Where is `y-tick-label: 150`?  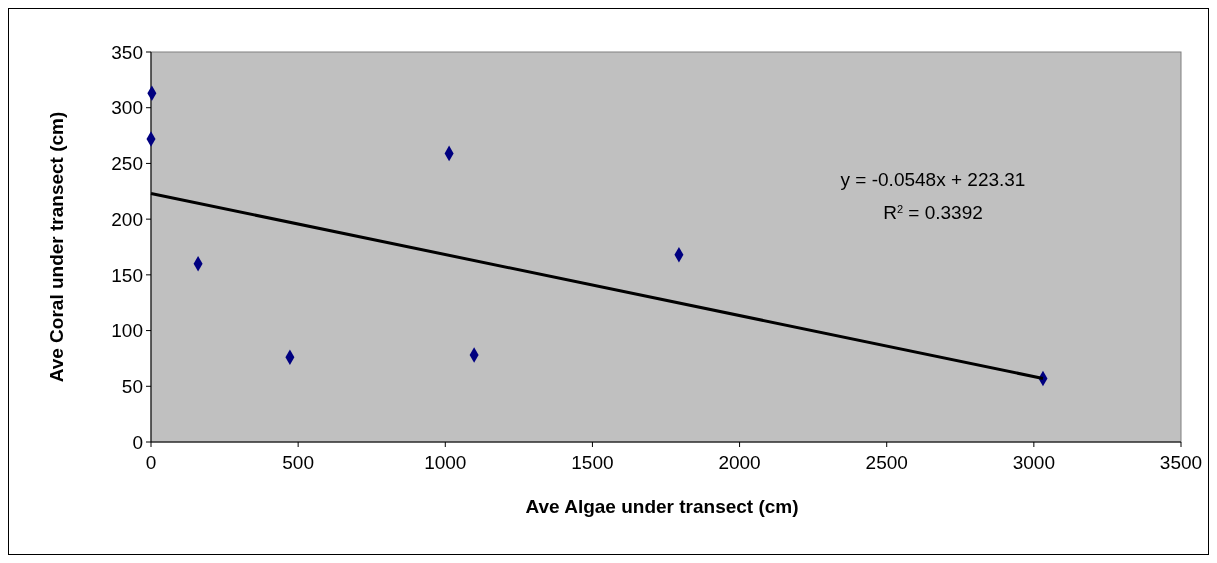
y-tick-label: 150 is located at coordinates (127, 275).